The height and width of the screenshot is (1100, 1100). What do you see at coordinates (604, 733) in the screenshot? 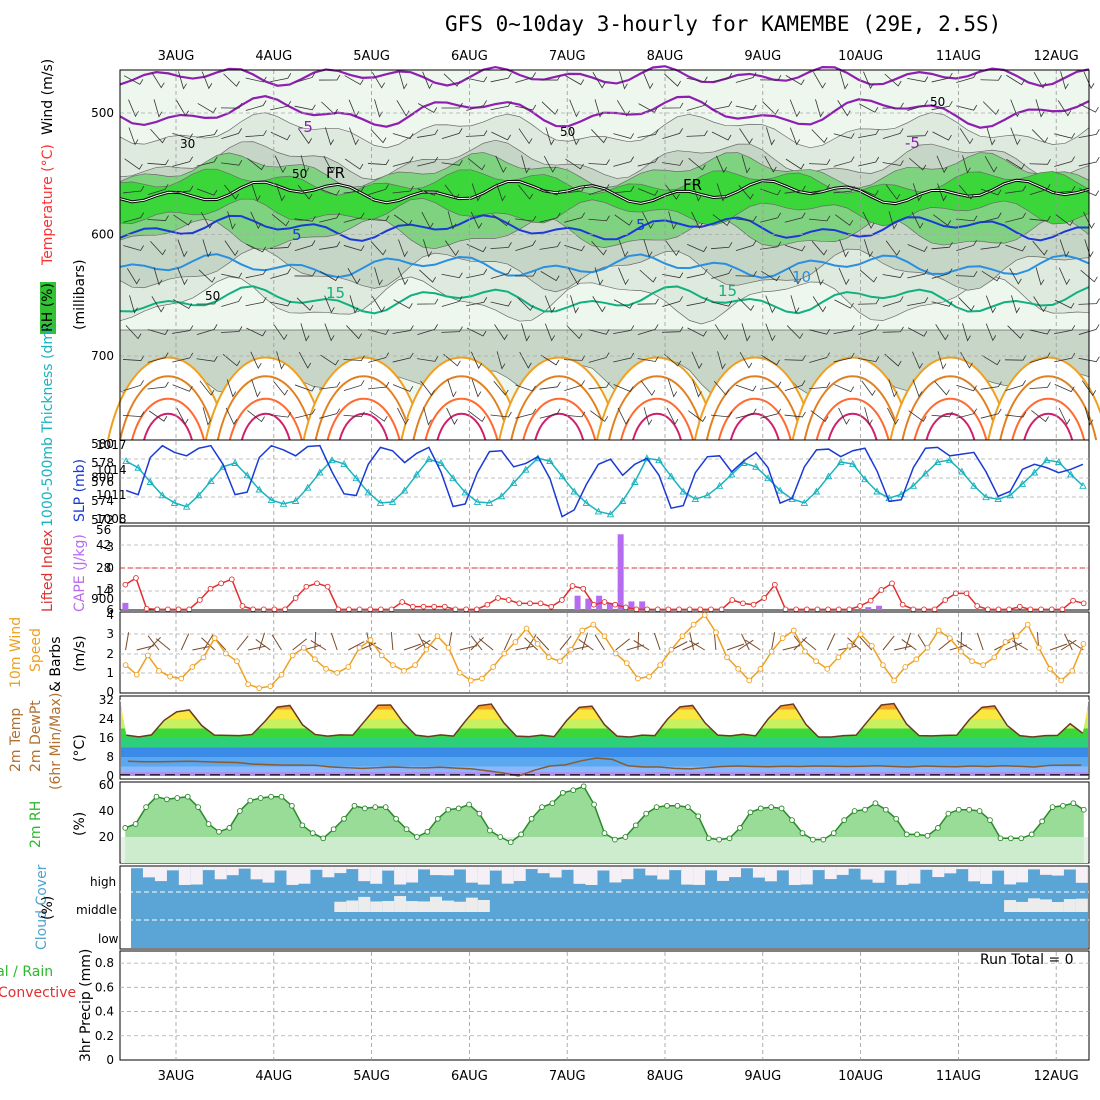
I see `temp-color-band` at bounding box center [604, 733].